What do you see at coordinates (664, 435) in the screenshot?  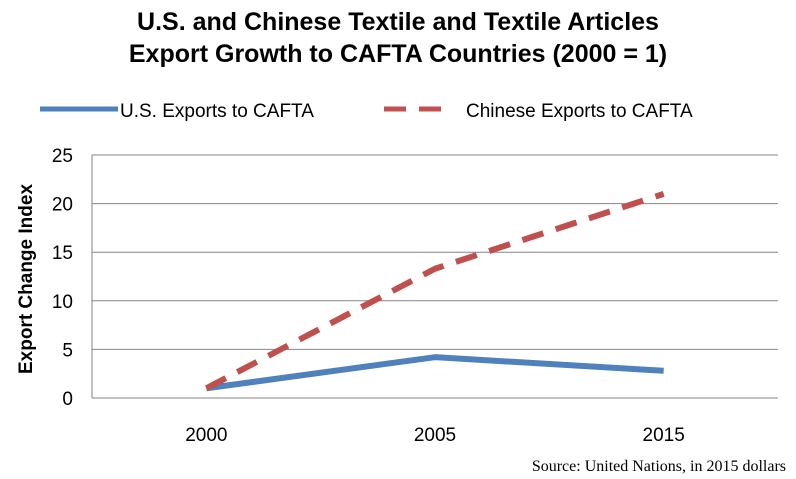 I see `x-tick-label: 2015` at bounding box center [664, 435].